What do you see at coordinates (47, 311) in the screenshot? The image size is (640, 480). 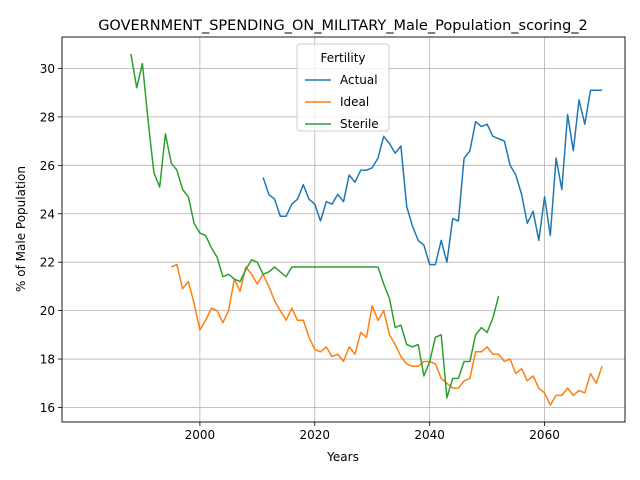 I see `y-tick-label: 20` at bounding box center [47, 311].